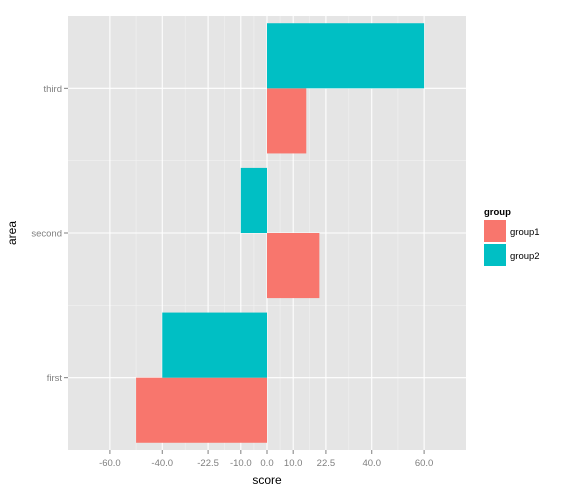 The height and width of the screenshot is (498, 580). I want to click on x-axis-title: score, so click(267, 480).